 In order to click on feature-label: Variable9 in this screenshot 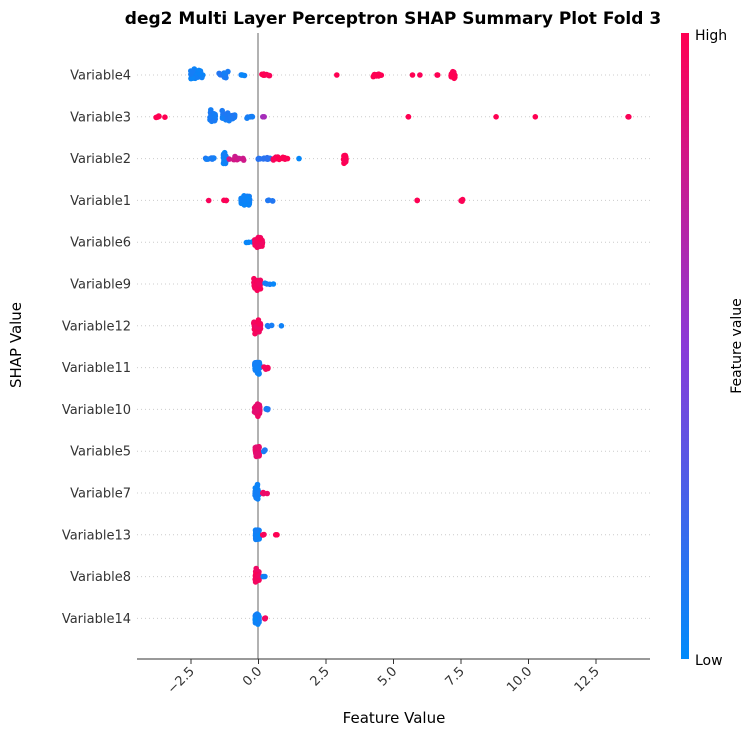, I will do `click(100, 285)`.